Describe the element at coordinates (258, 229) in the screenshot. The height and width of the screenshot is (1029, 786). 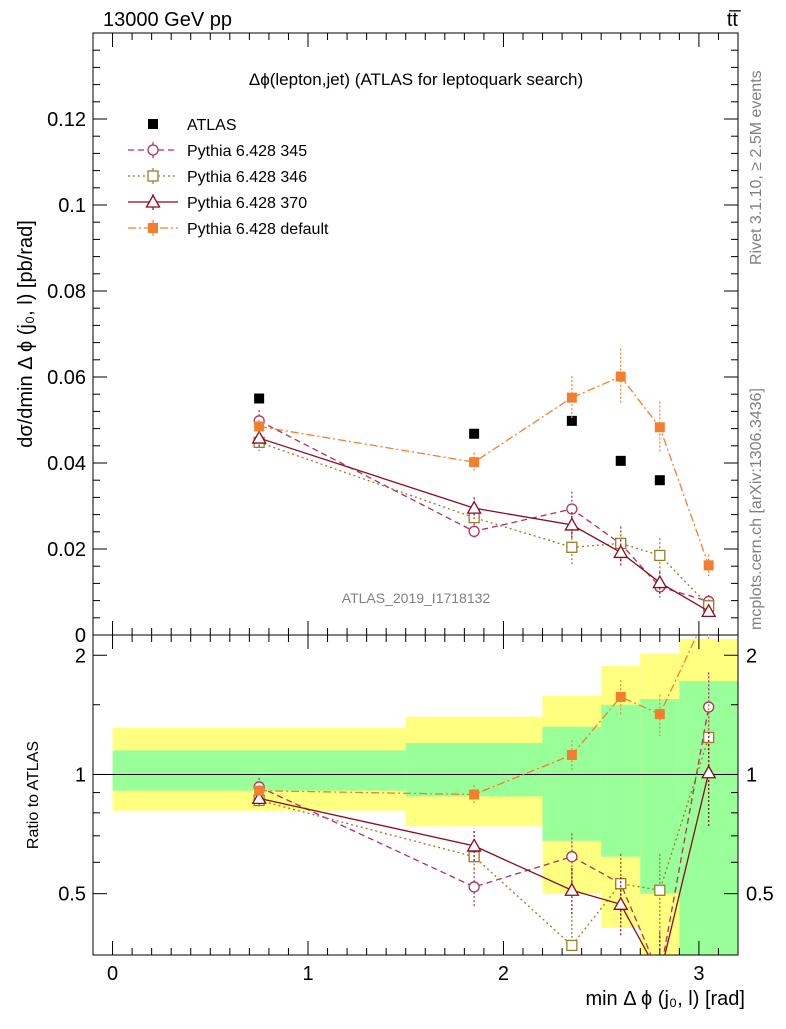
I see `legend-label: Pythia 6.428 default` at that location.